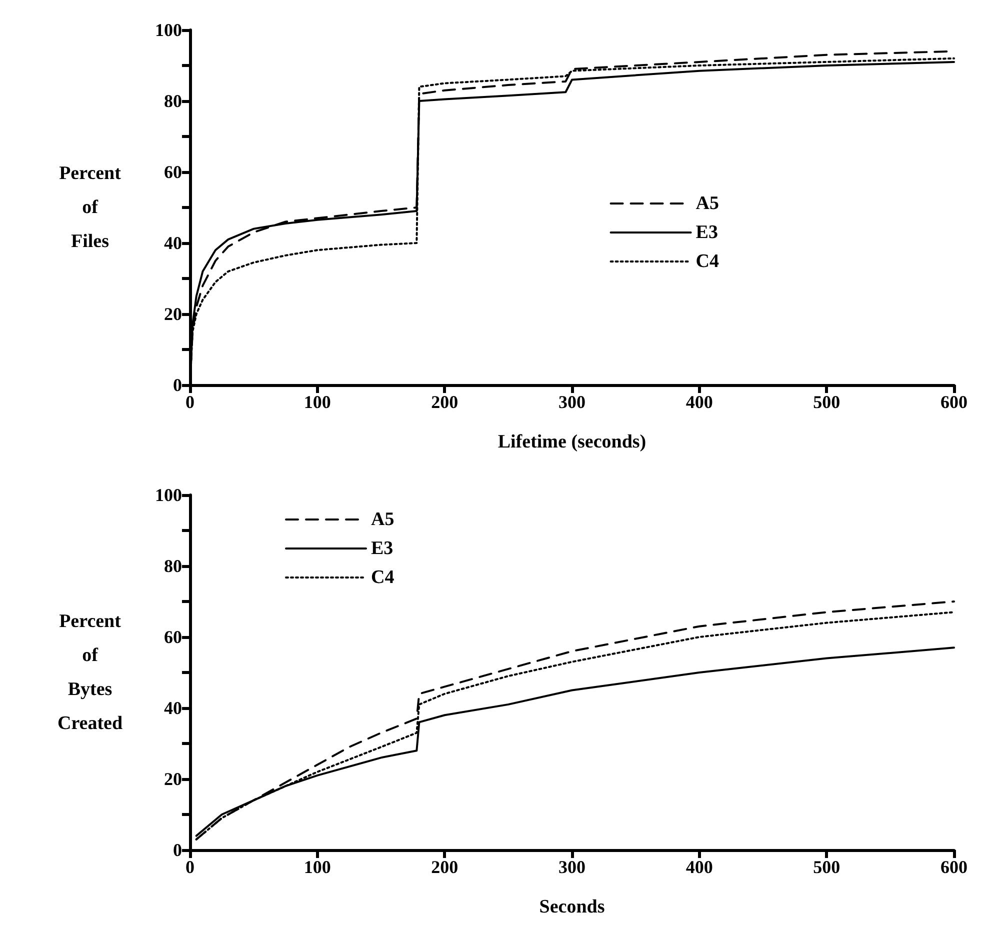 The height and width of the screenshot is (943, 984). I want to click on x-axis-title: Seconds, so click(572, 907).